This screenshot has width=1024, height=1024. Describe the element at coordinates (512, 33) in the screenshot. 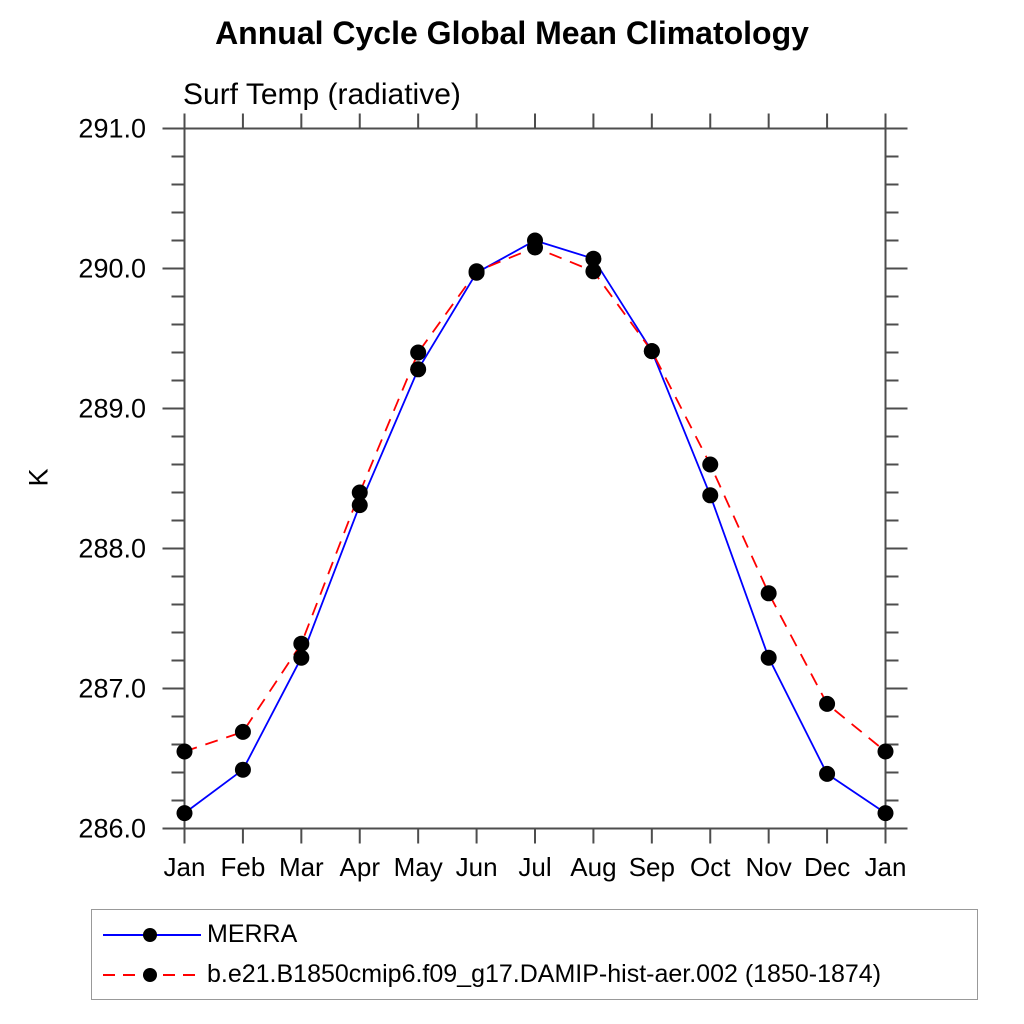

I see `chart-title: Annual Cycle Global Mean Climatology` at that location.